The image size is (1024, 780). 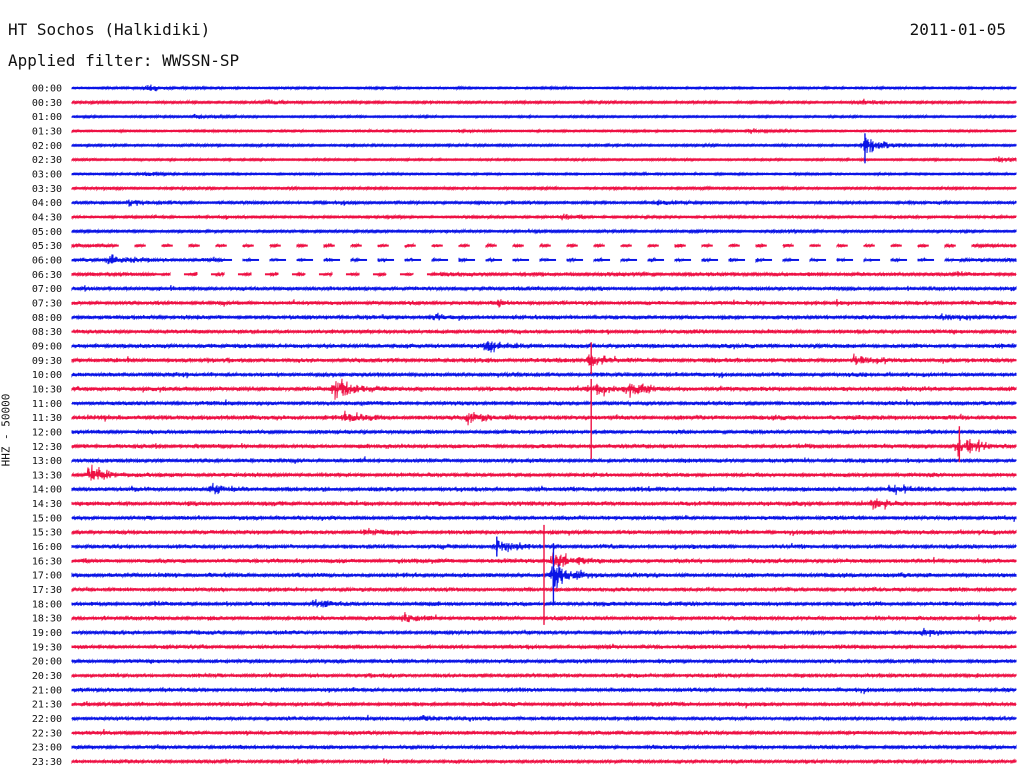 What do you see at coordinates (47, 103) in the screenshot?
I see `time-label: 00:30` at bounding box center [47, 103].